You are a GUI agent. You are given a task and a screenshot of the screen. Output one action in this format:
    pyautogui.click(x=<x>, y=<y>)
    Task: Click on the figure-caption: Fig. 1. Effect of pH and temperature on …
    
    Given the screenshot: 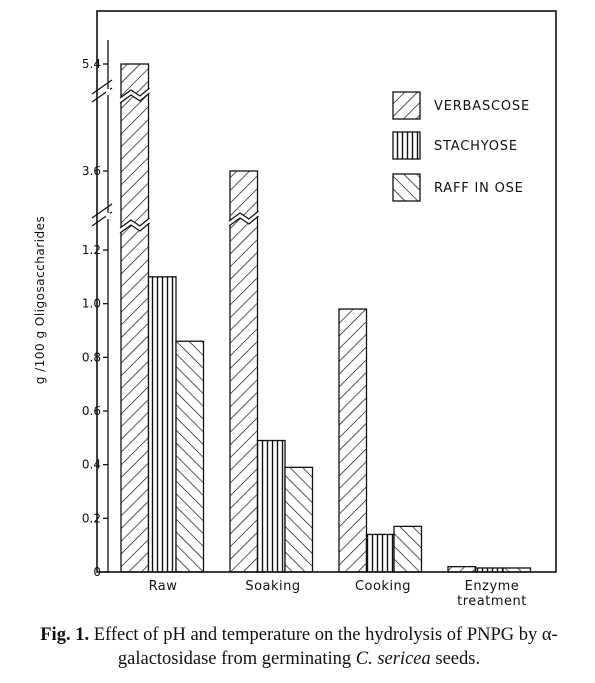 What is the action you would take?
    pyautogui.click(x=299, y=647)
    